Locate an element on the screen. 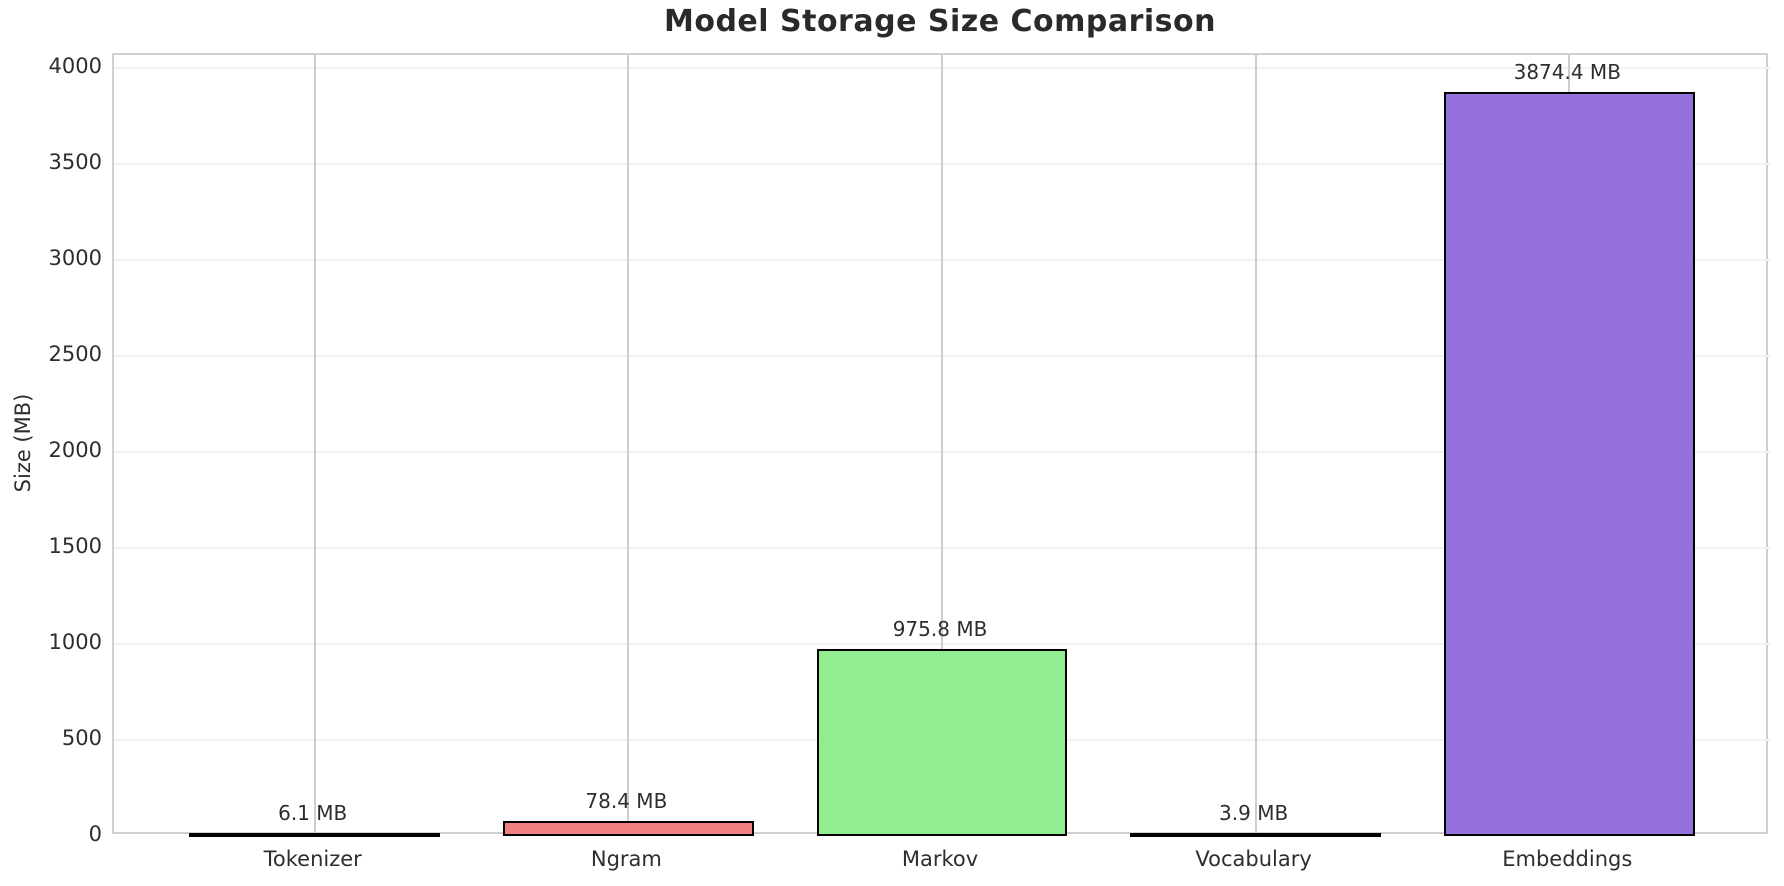 The height and width of the screenshot is (886, 1784). bar-tokenizer is located at coordinates (315, 835).